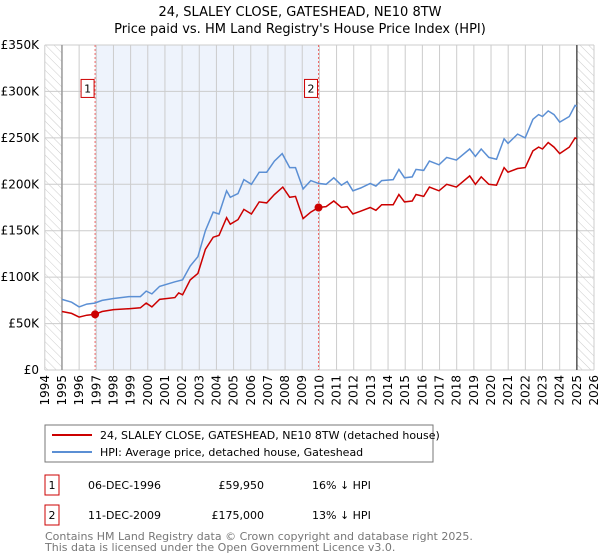 Image resolution: width=600 pixels, height=560 pixels. Describe the element at coordinates (207, 515) in the screenshot. I see `transaction-row: 2 11-DEC-2009 £175,000 13% ↓ HPI` at that location.